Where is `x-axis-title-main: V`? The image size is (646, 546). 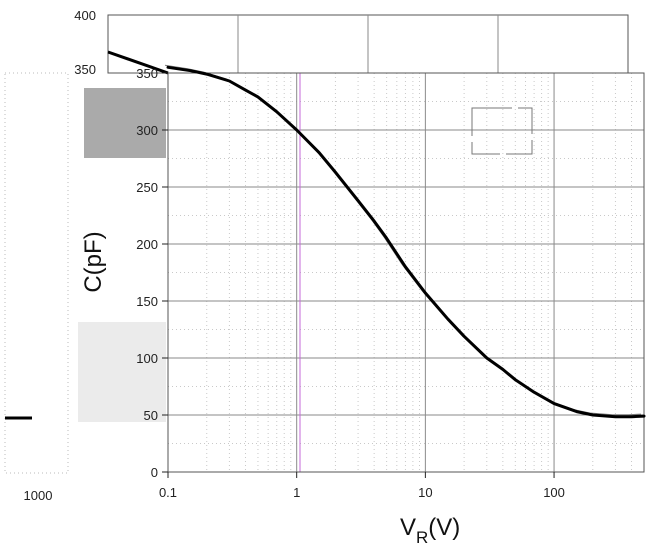 x-axis-title-main: V is located at coordinates (408, 527).